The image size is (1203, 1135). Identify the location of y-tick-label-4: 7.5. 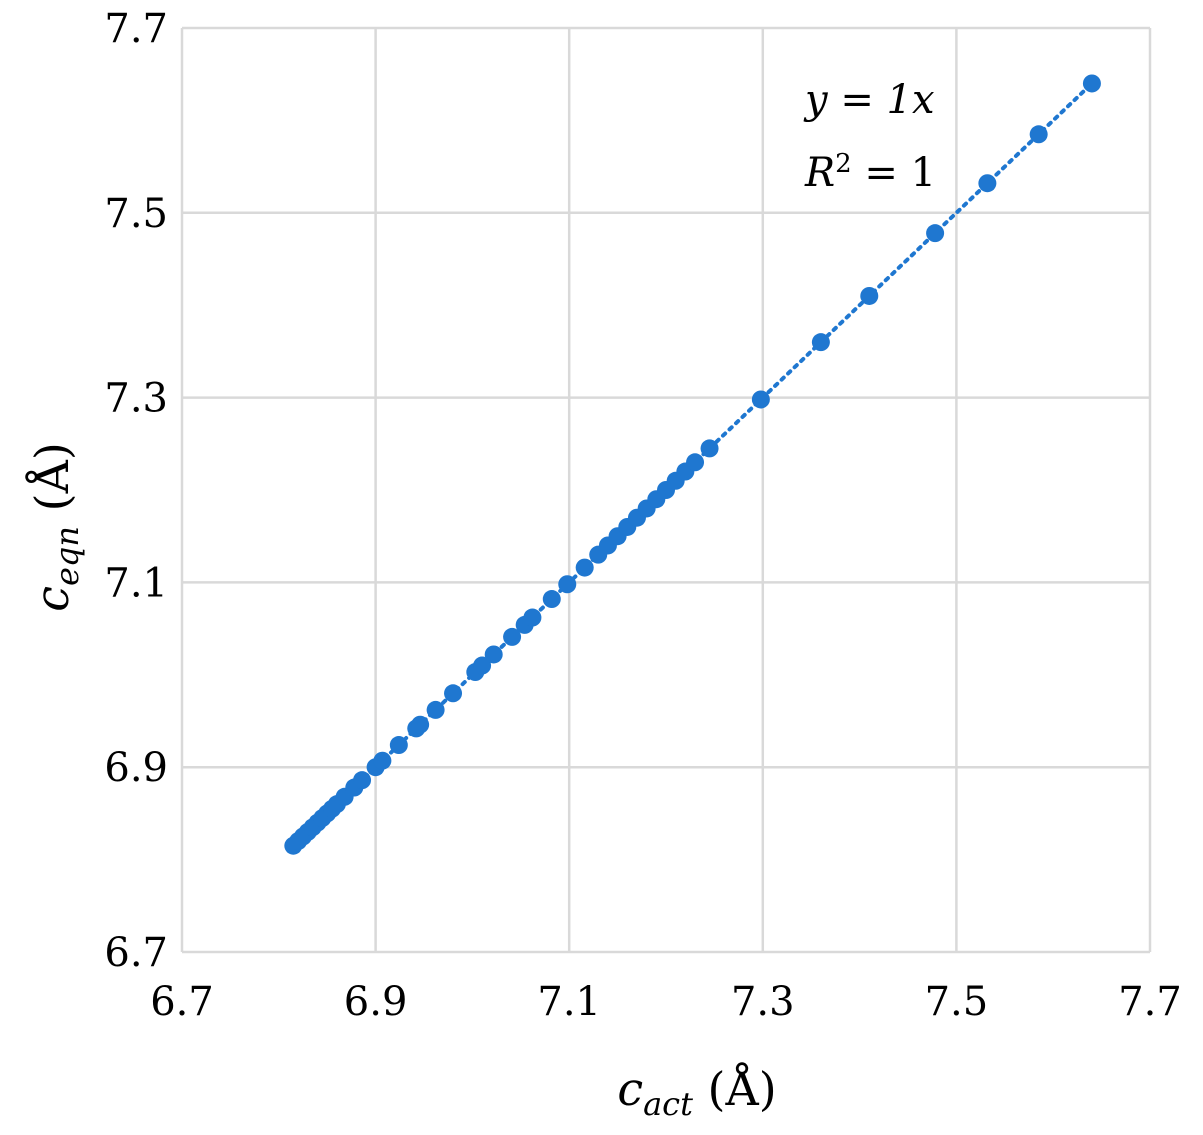
(136, 214).